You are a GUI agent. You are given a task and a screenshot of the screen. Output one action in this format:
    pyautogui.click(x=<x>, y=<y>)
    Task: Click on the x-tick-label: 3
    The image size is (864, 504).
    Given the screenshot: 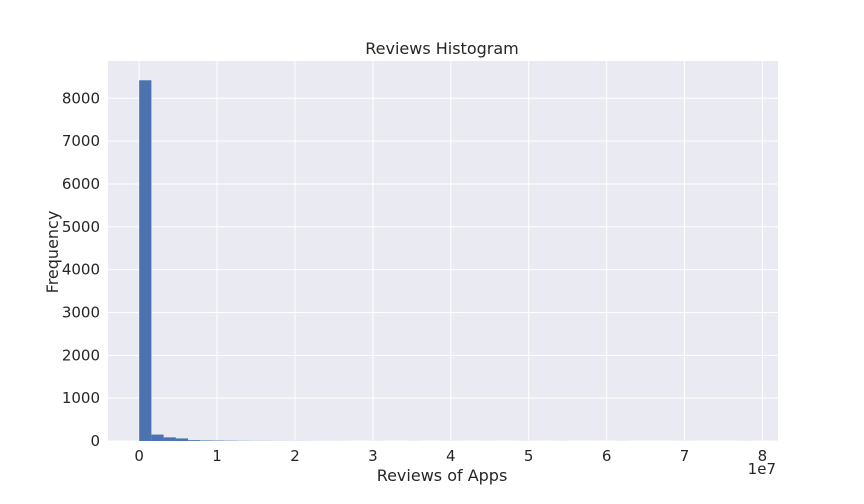 What is the action you would take?
    pyautogui.click(x=373, y=456)
    